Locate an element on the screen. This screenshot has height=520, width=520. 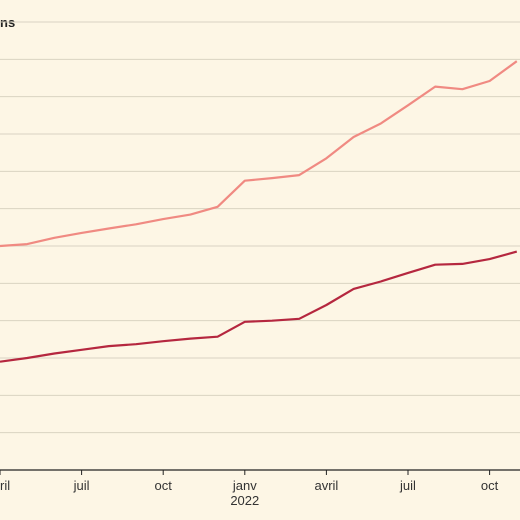
x-year-label: 2022 is located at coordinates (244, 500).